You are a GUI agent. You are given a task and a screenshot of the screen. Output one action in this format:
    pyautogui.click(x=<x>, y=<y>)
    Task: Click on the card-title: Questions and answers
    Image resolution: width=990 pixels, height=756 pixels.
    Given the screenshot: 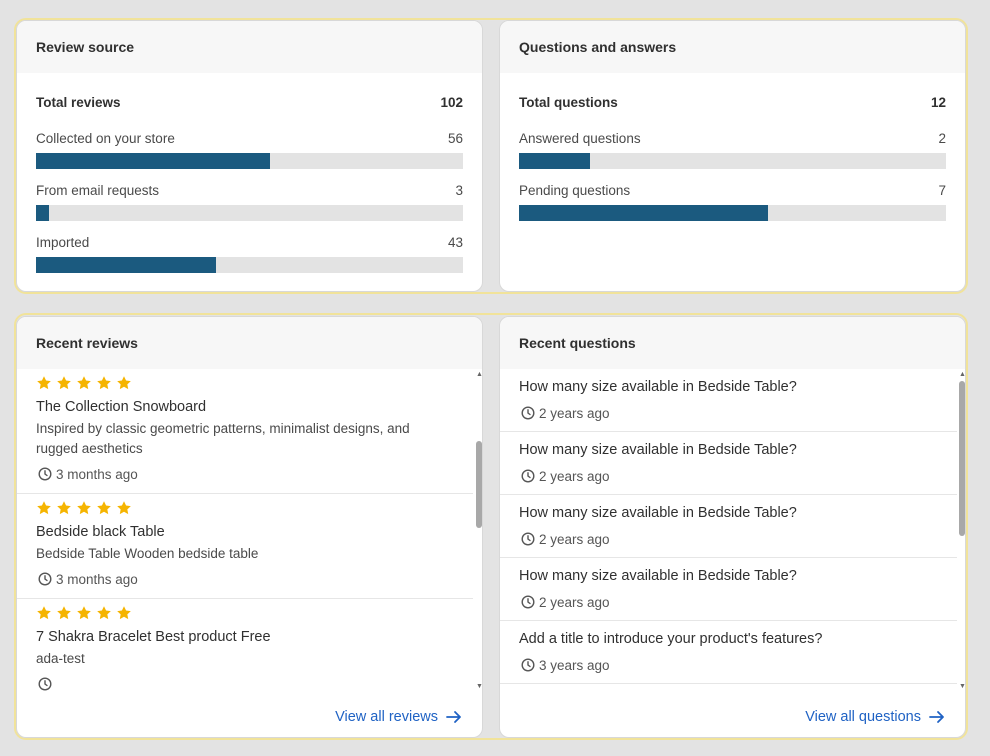 What is the action you would take?
    pyautogui.click(x=732, y=47)
    